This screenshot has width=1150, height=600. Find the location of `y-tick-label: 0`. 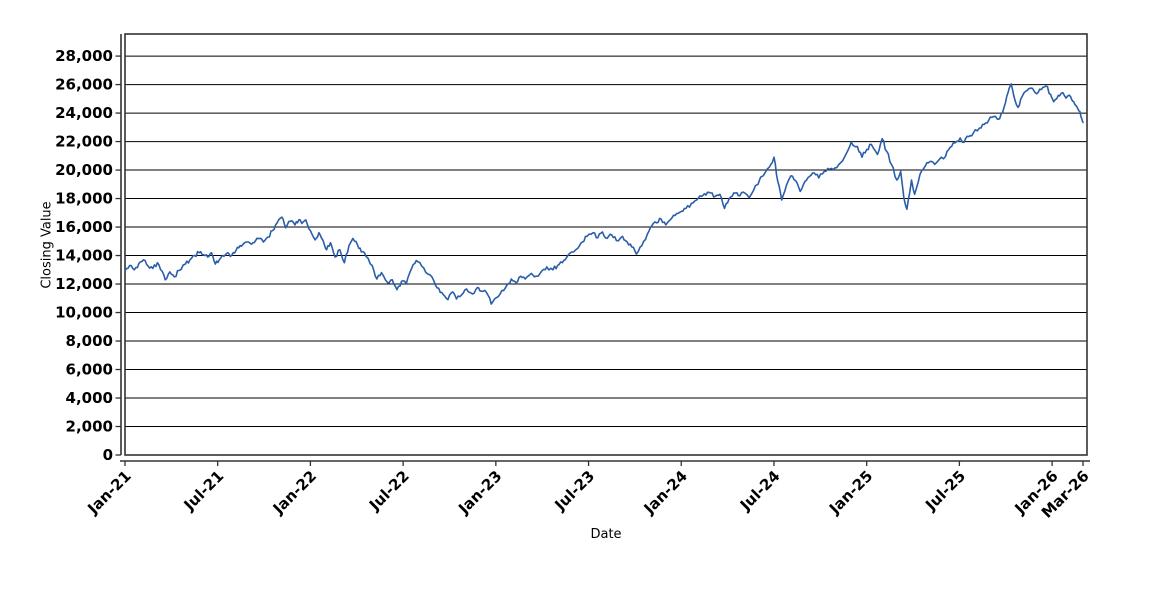

y-tick-label: 0 is located at coordinates (108, 455).